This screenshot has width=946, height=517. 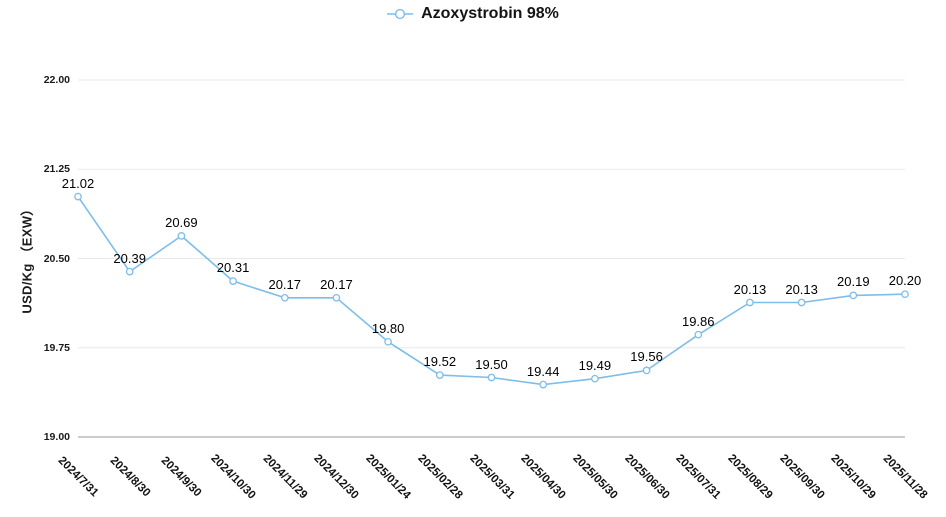 I want to click on point-value-label: 19.56, so click(x=646, y=357).